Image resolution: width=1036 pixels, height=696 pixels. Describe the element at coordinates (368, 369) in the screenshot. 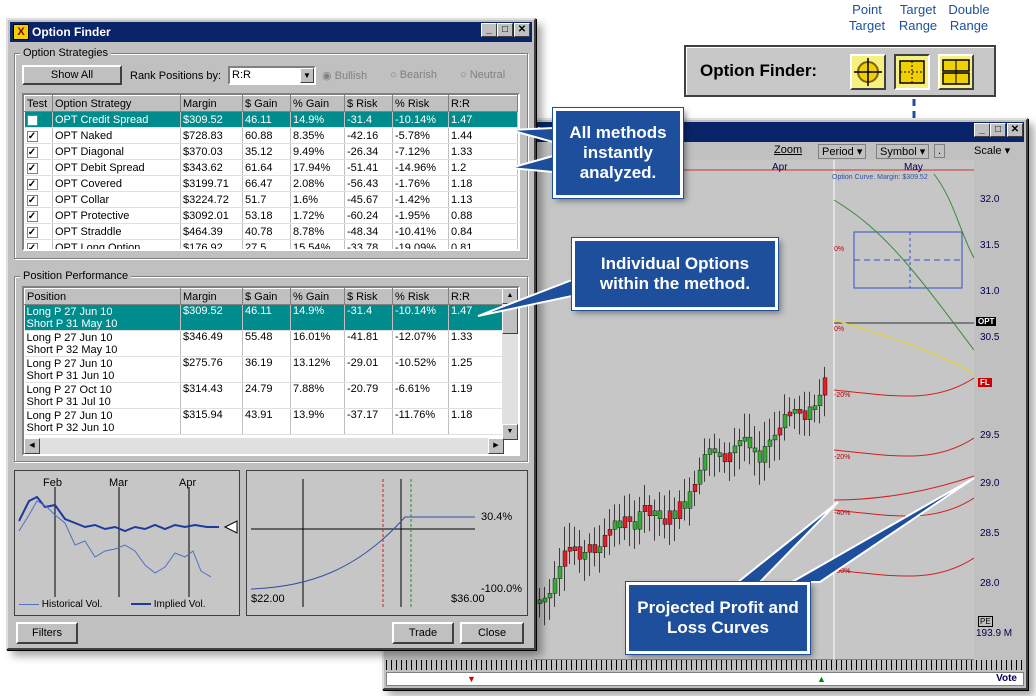

I see `position-cell: -29.01` at that location.